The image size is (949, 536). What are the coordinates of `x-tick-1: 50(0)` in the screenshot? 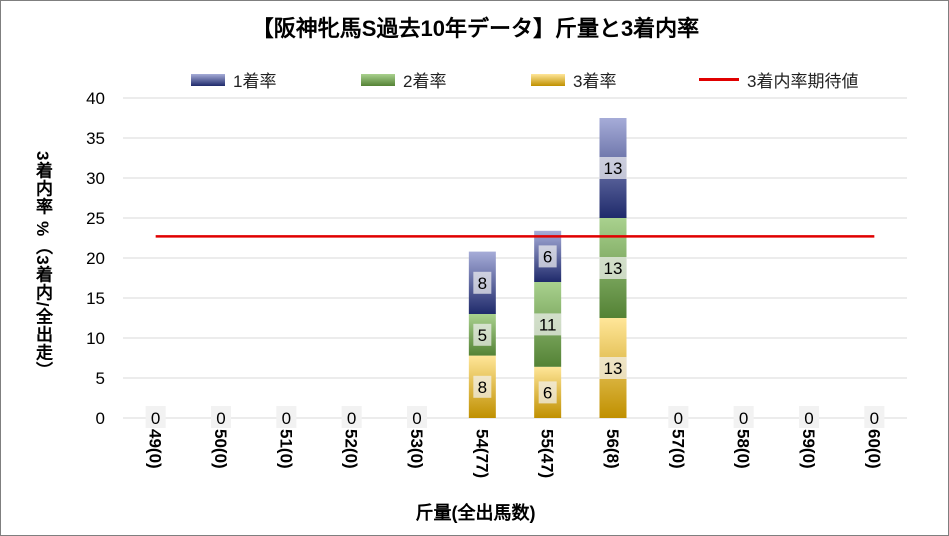 It's located at (220, 449).